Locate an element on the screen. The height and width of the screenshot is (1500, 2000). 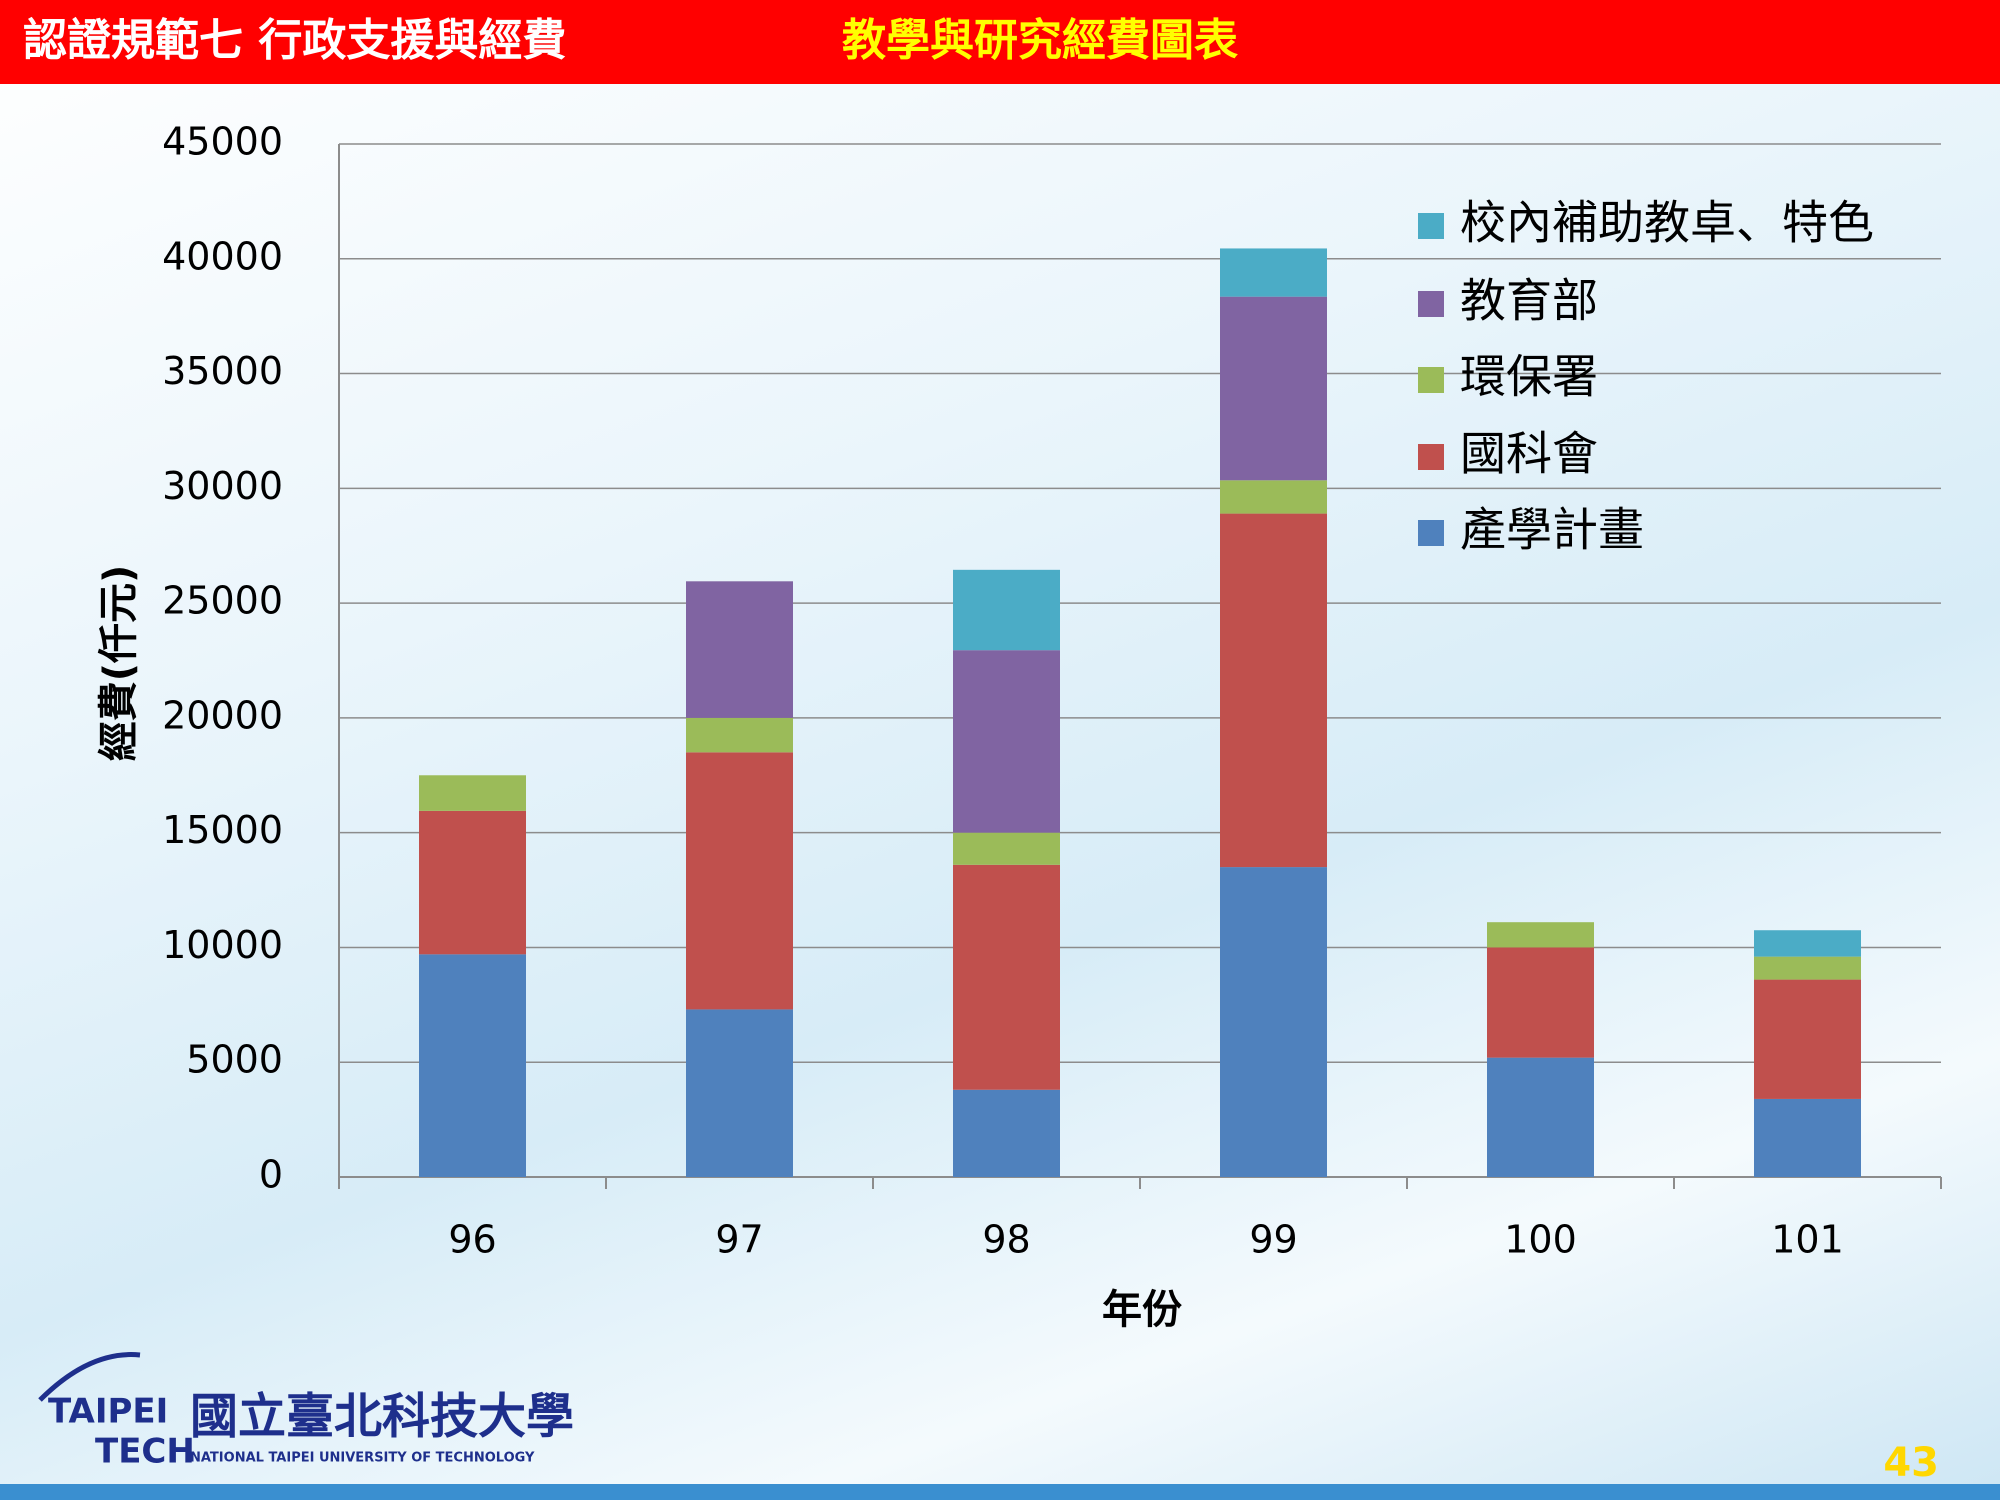
school-english: NATIONAL TAIPEI UNIVERSITY OF TECHNOLOGY is located at coordinates (362, 1458).